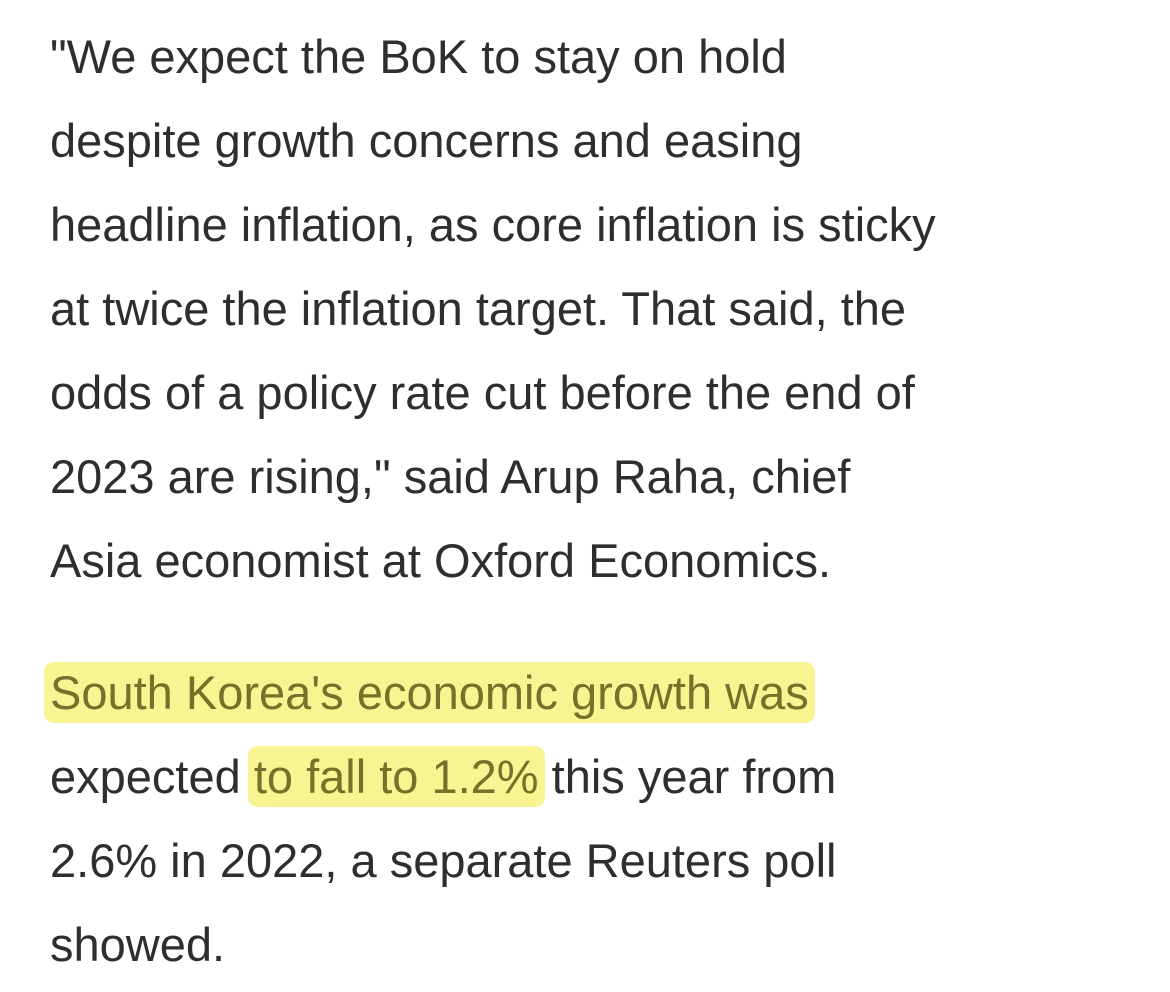 The width and height of the screenshot is (1170, 992). I want to click on text-line: showed., so click(610, 945).